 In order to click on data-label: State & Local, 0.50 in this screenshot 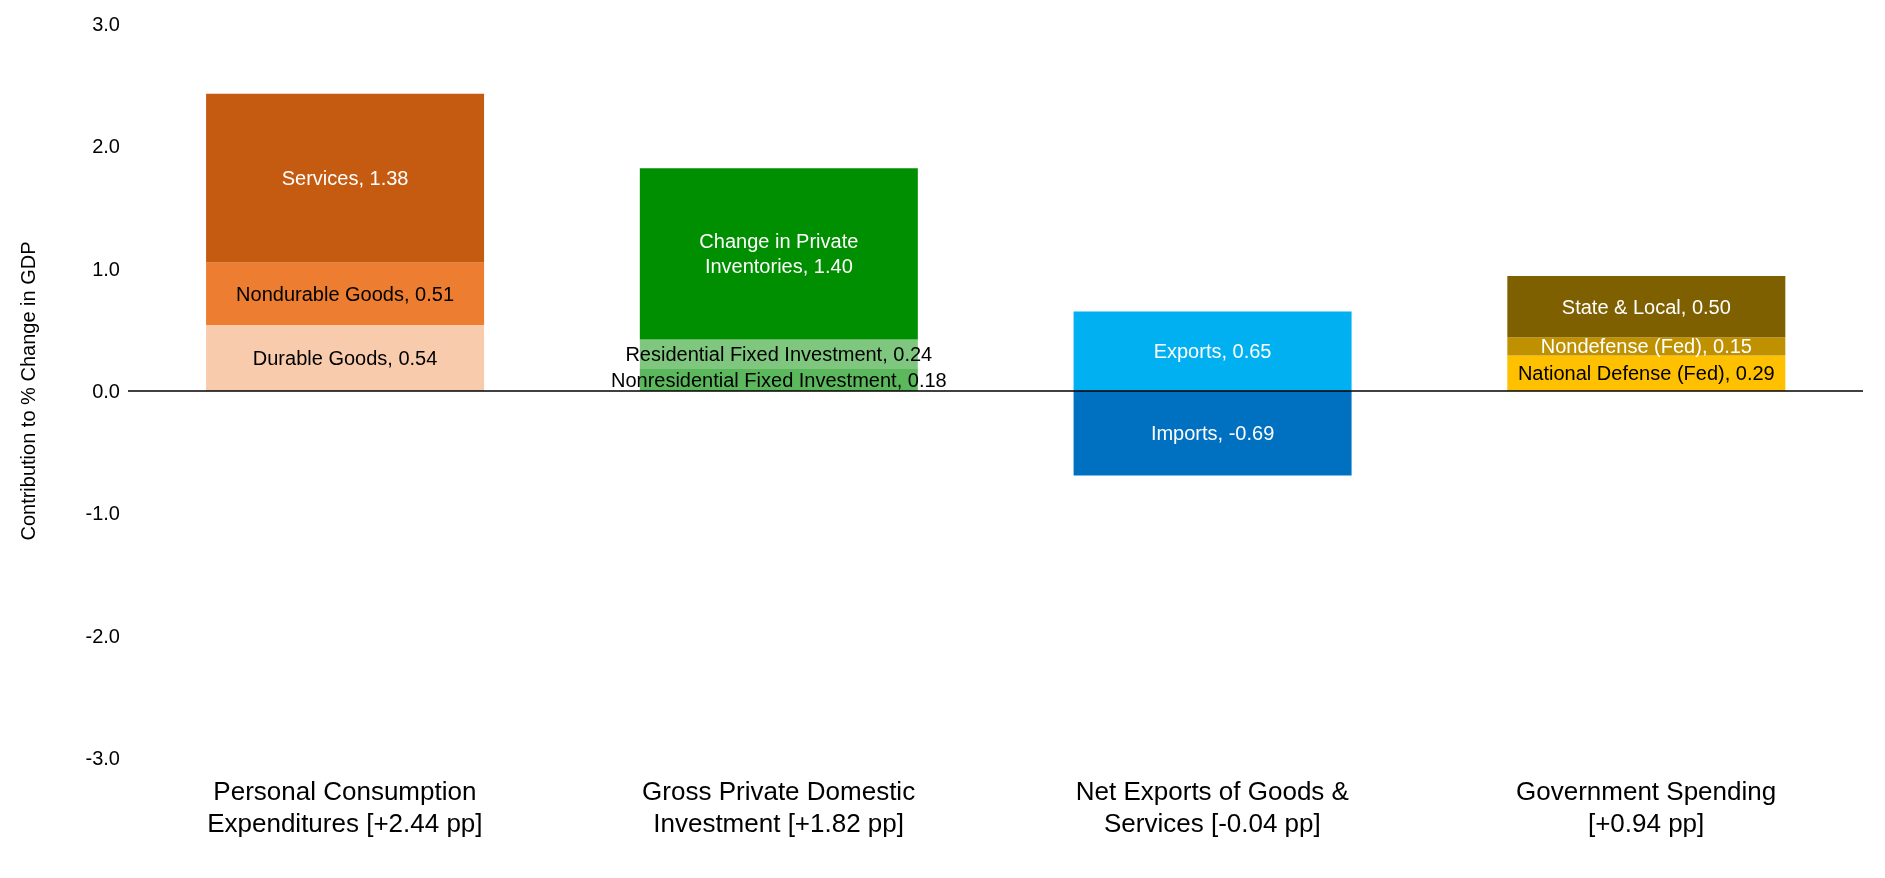, I will do `click(1646, 306)`.